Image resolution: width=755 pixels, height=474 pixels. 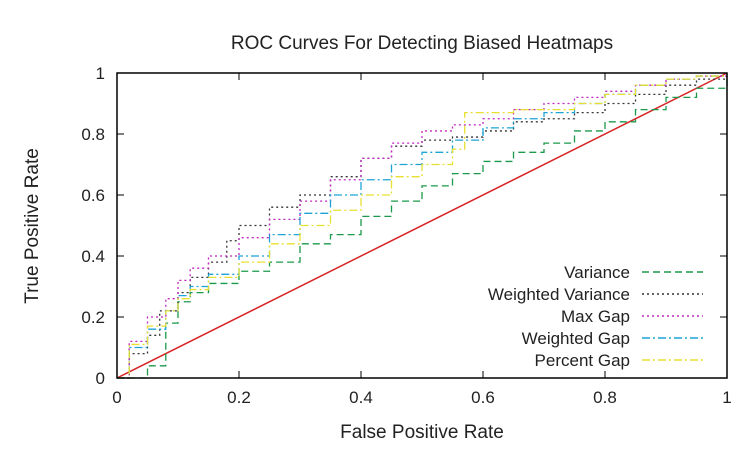 I want to click on x-tick-label: 0.6, so click(x=483, y=397).